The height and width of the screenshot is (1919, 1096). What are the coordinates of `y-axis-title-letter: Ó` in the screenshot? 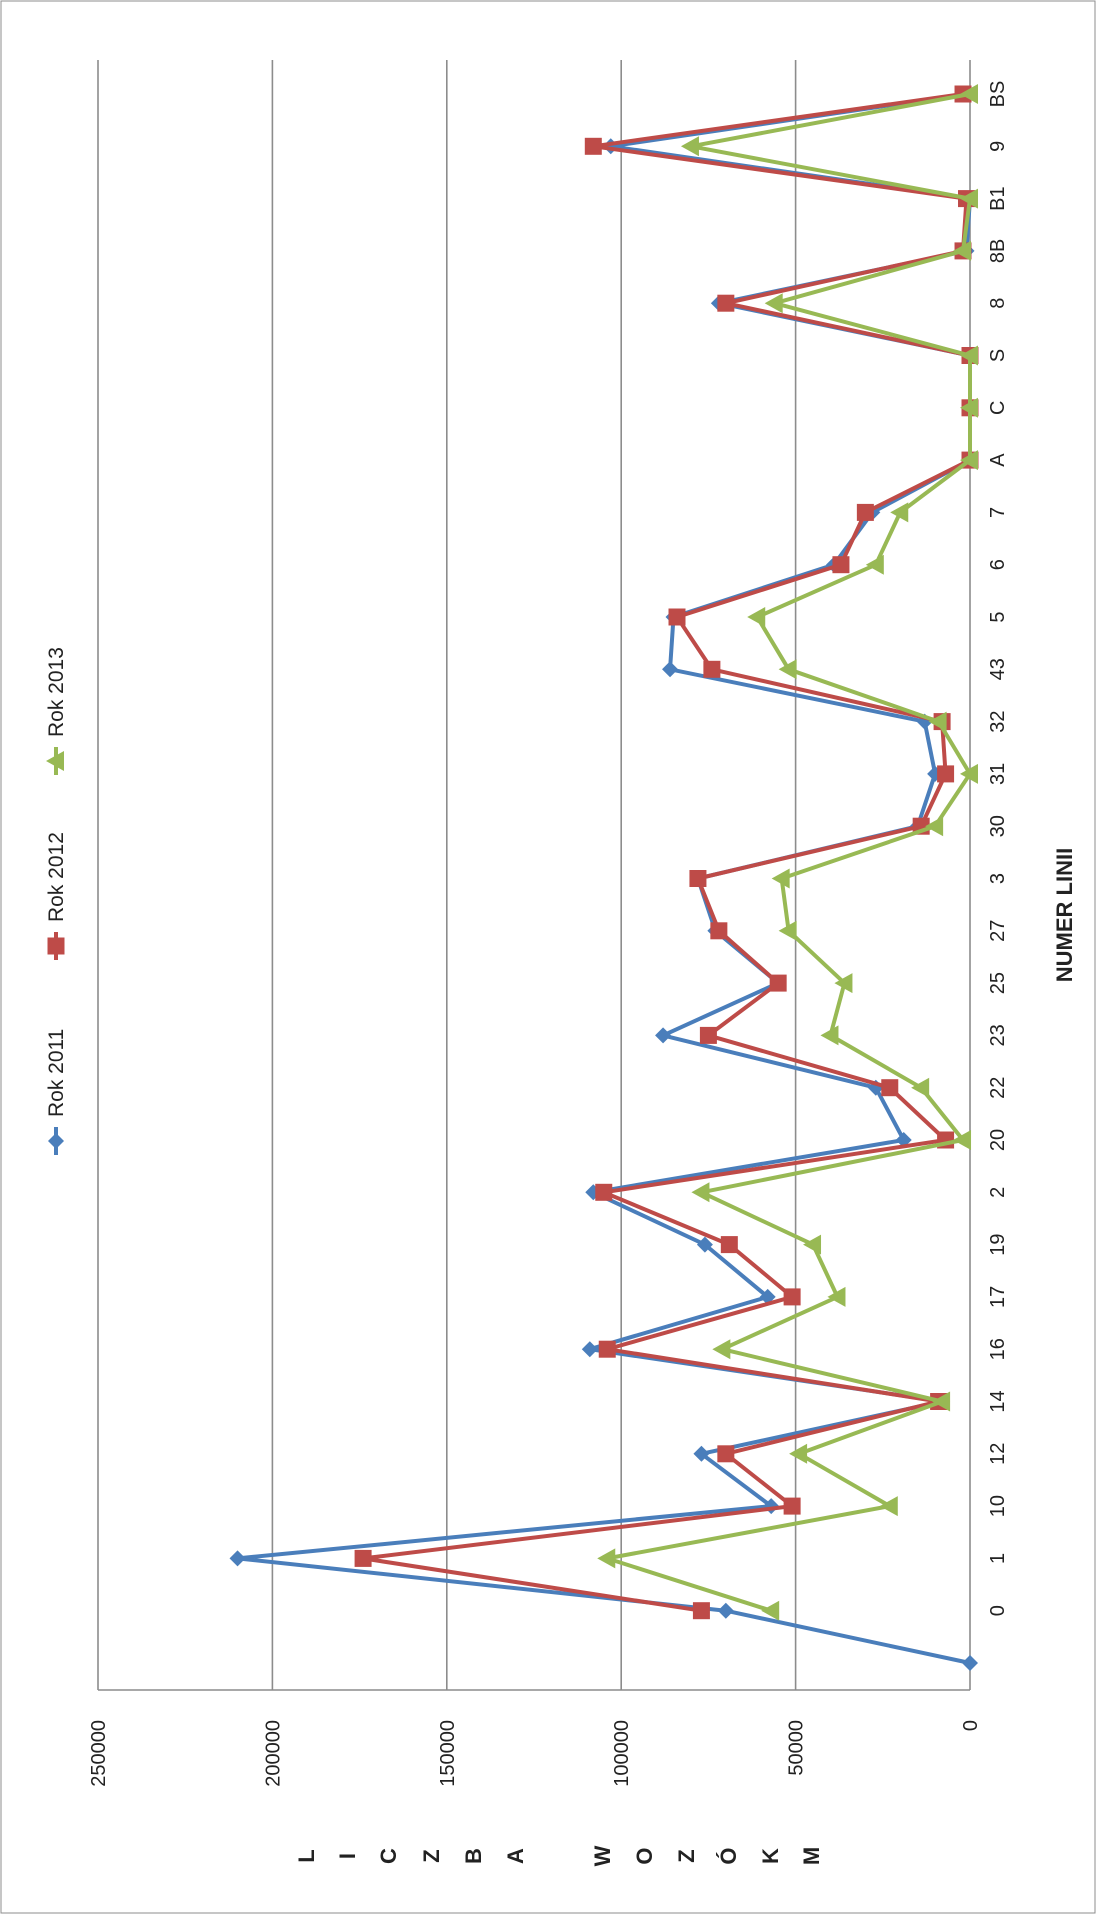 It's located at (728, 1855).